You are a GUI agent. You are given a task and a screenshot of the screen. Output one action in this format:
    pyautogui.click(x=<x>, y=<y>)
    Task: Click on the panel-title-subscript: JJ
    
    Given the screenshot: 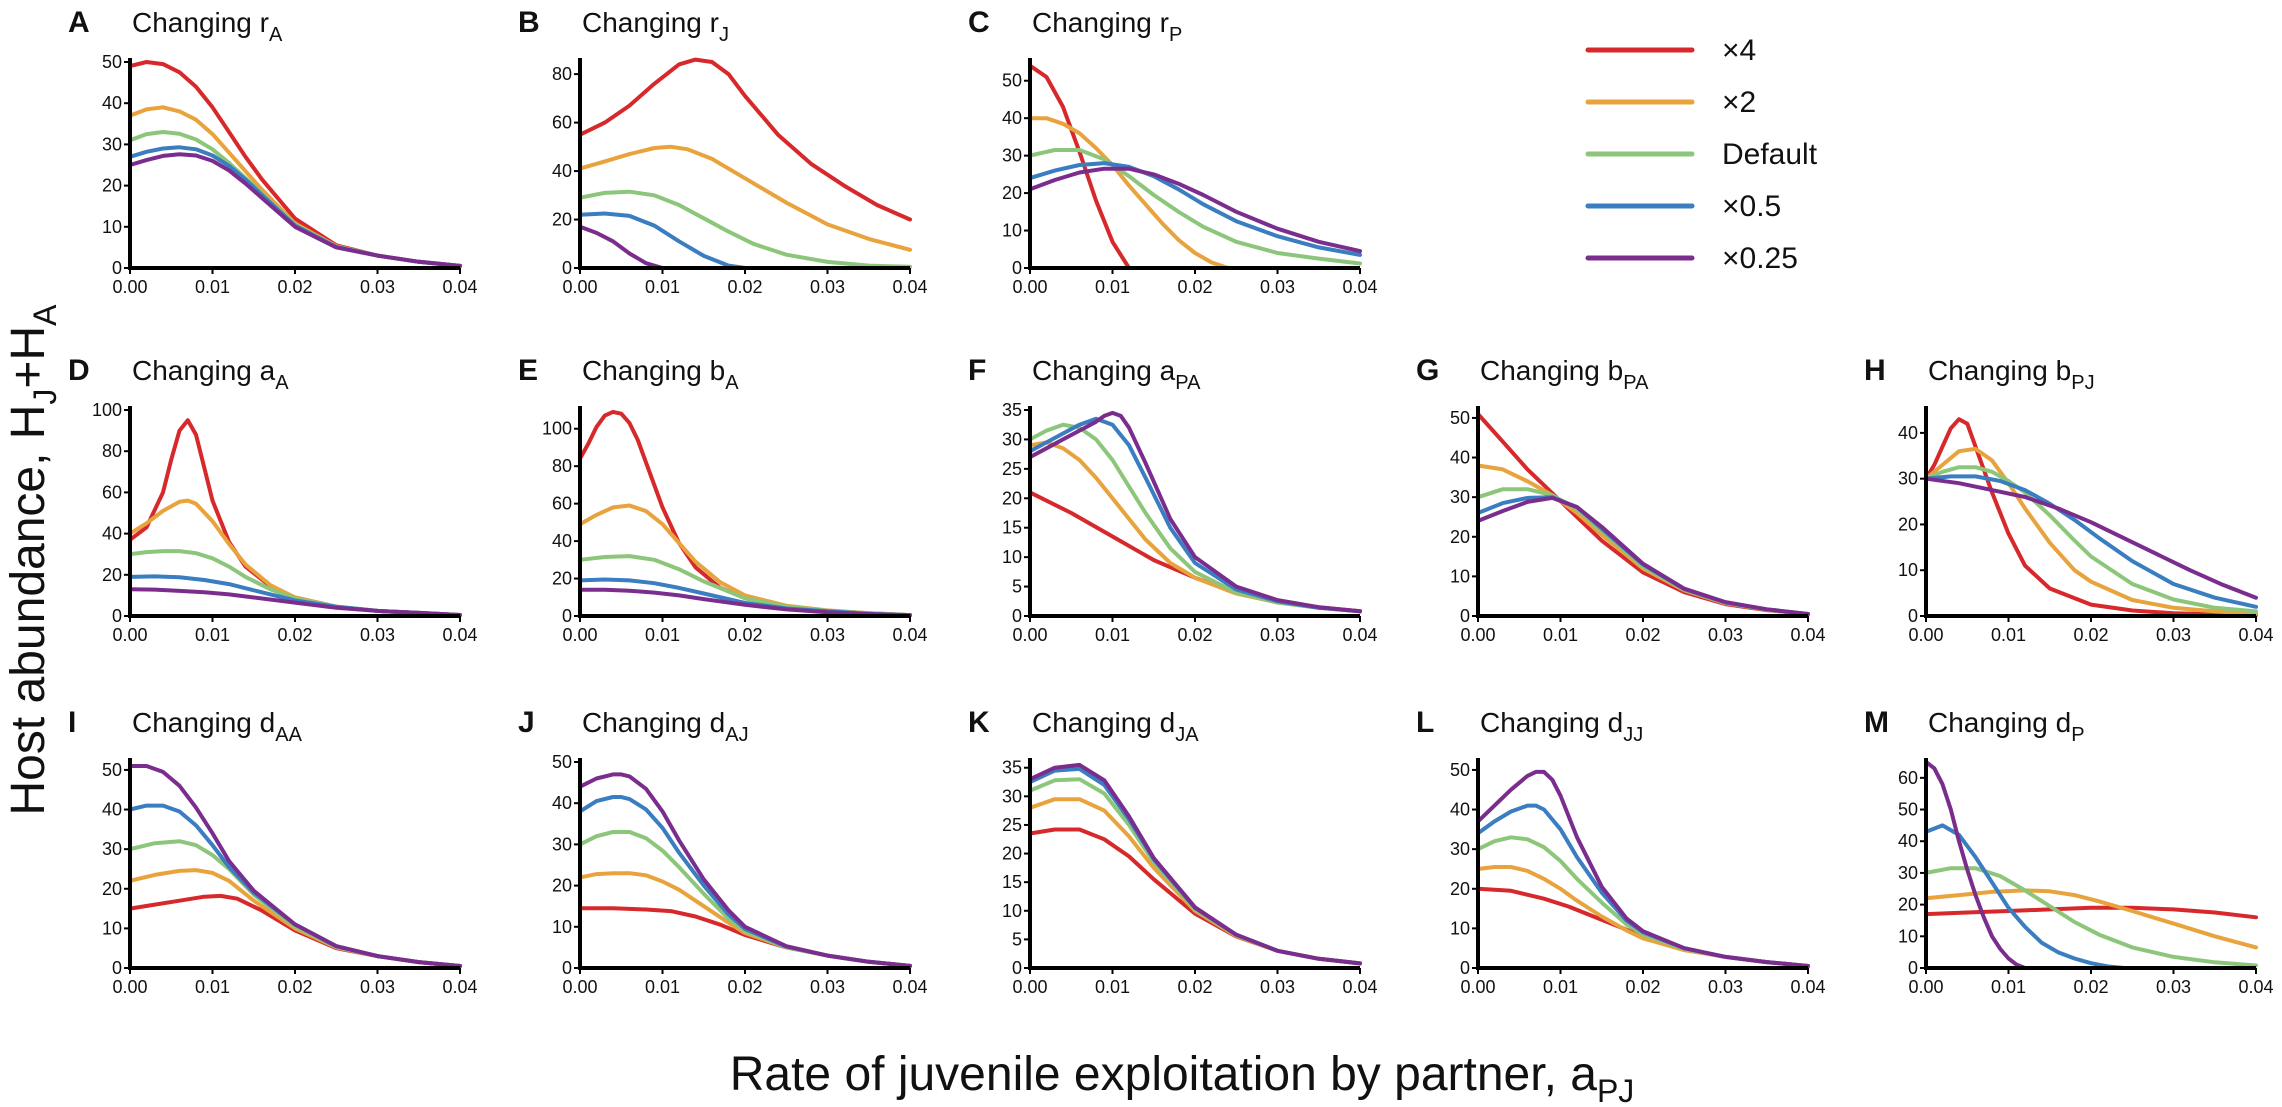 What is the action you would take?
    pyautogui.click(x=1633, y=735)
    